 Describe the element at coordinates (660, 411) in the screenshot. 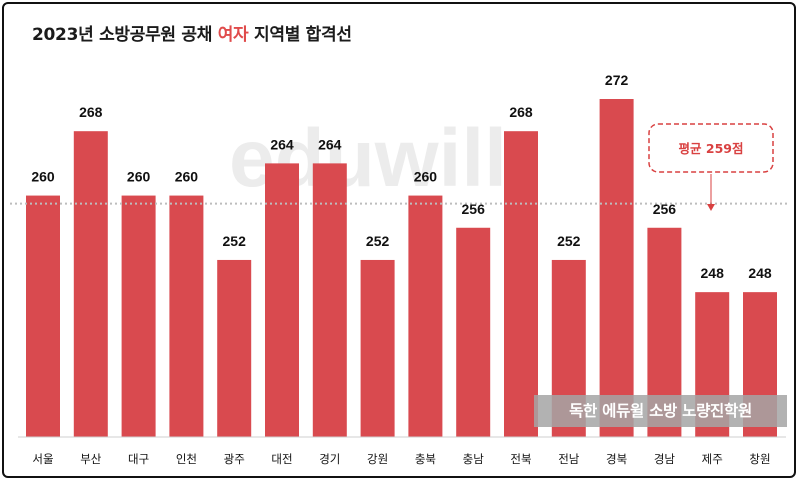

I see `promo-banner: 독한 에듀윌 소방 노량진학원` at that location.